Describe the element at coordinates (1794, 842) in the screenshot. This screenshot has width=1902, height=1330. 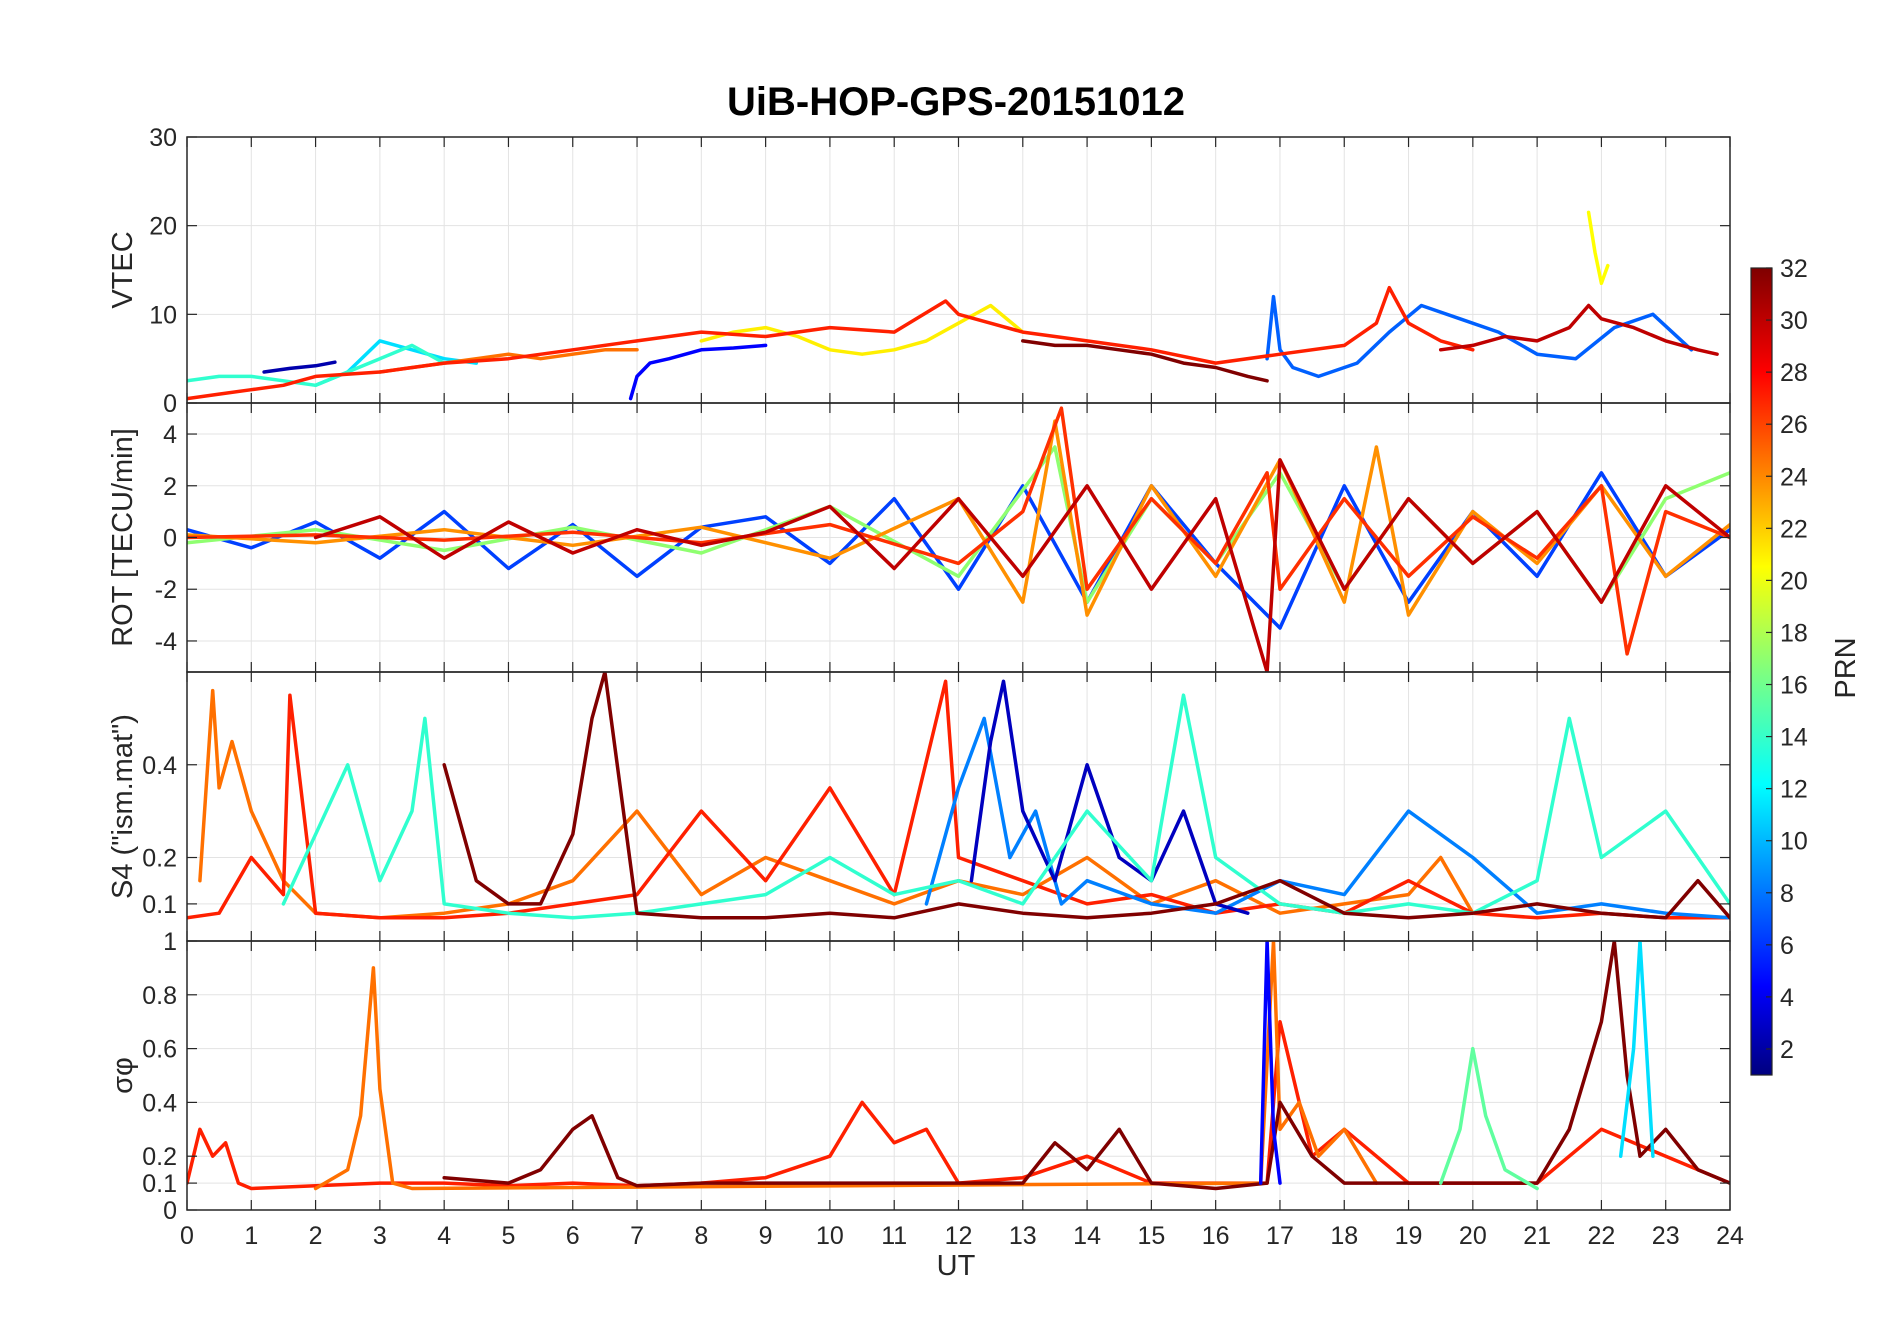
I see `colorbar-tick-label: 10` at that location.